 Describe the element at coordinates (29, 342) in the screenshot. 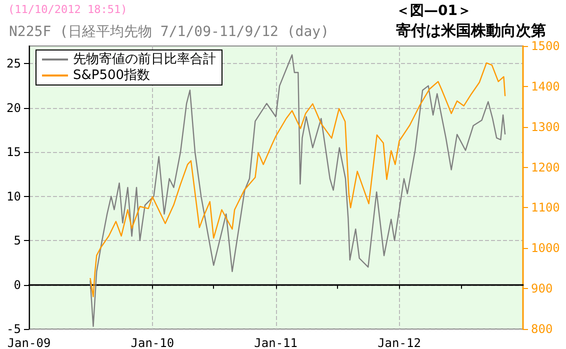

I see `x-tick-label: Jan-09` at that location.